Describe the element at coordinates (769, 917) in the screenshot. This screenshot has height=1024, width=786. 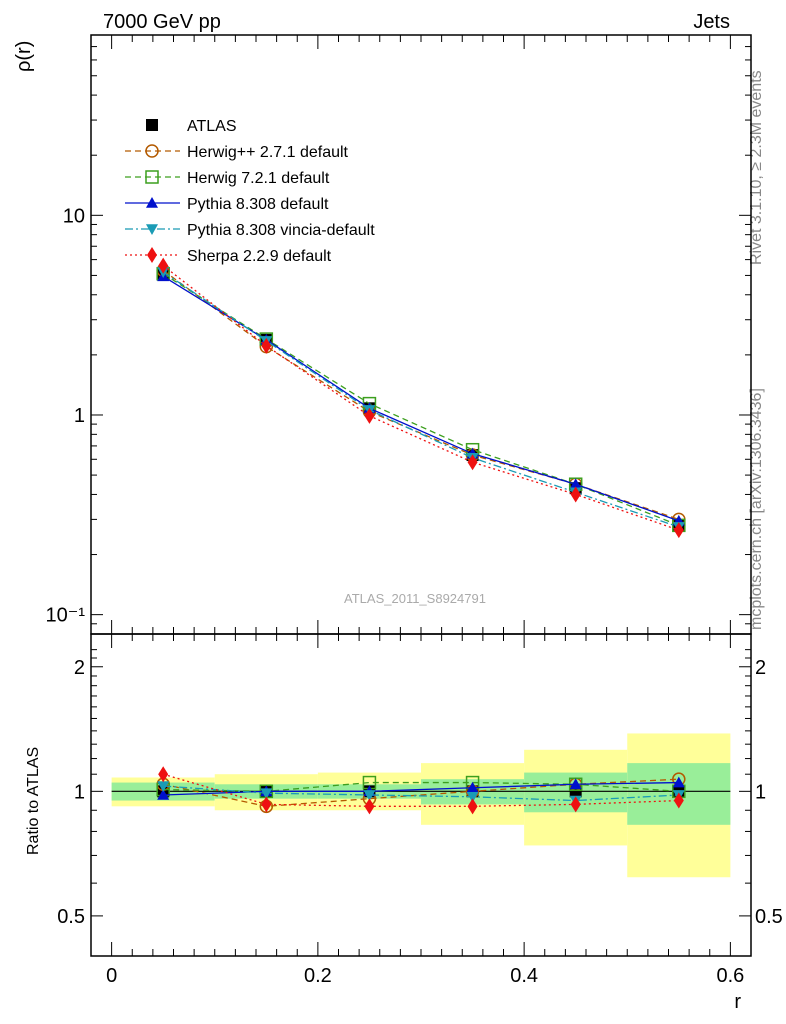
I see `ratio-y-tick-label-right: 0.5` at that location.